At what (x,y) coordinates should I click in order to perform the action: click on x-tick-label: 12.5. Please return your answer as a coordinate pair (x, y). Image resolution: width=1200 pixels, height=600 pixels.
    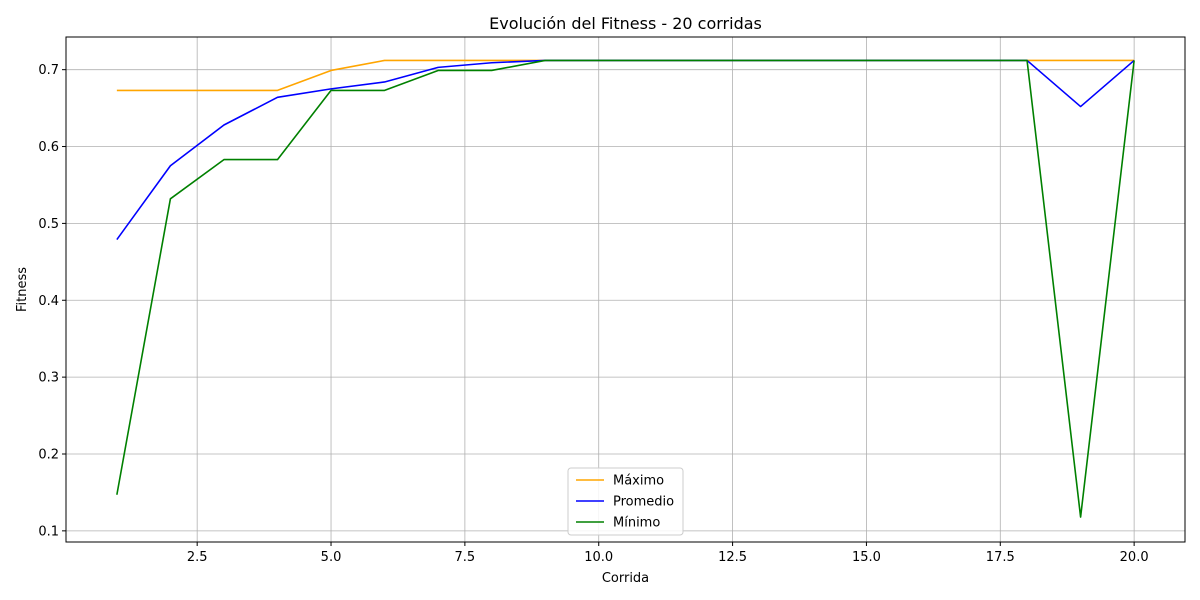
    Looking at the image, I should click on (732, 557).